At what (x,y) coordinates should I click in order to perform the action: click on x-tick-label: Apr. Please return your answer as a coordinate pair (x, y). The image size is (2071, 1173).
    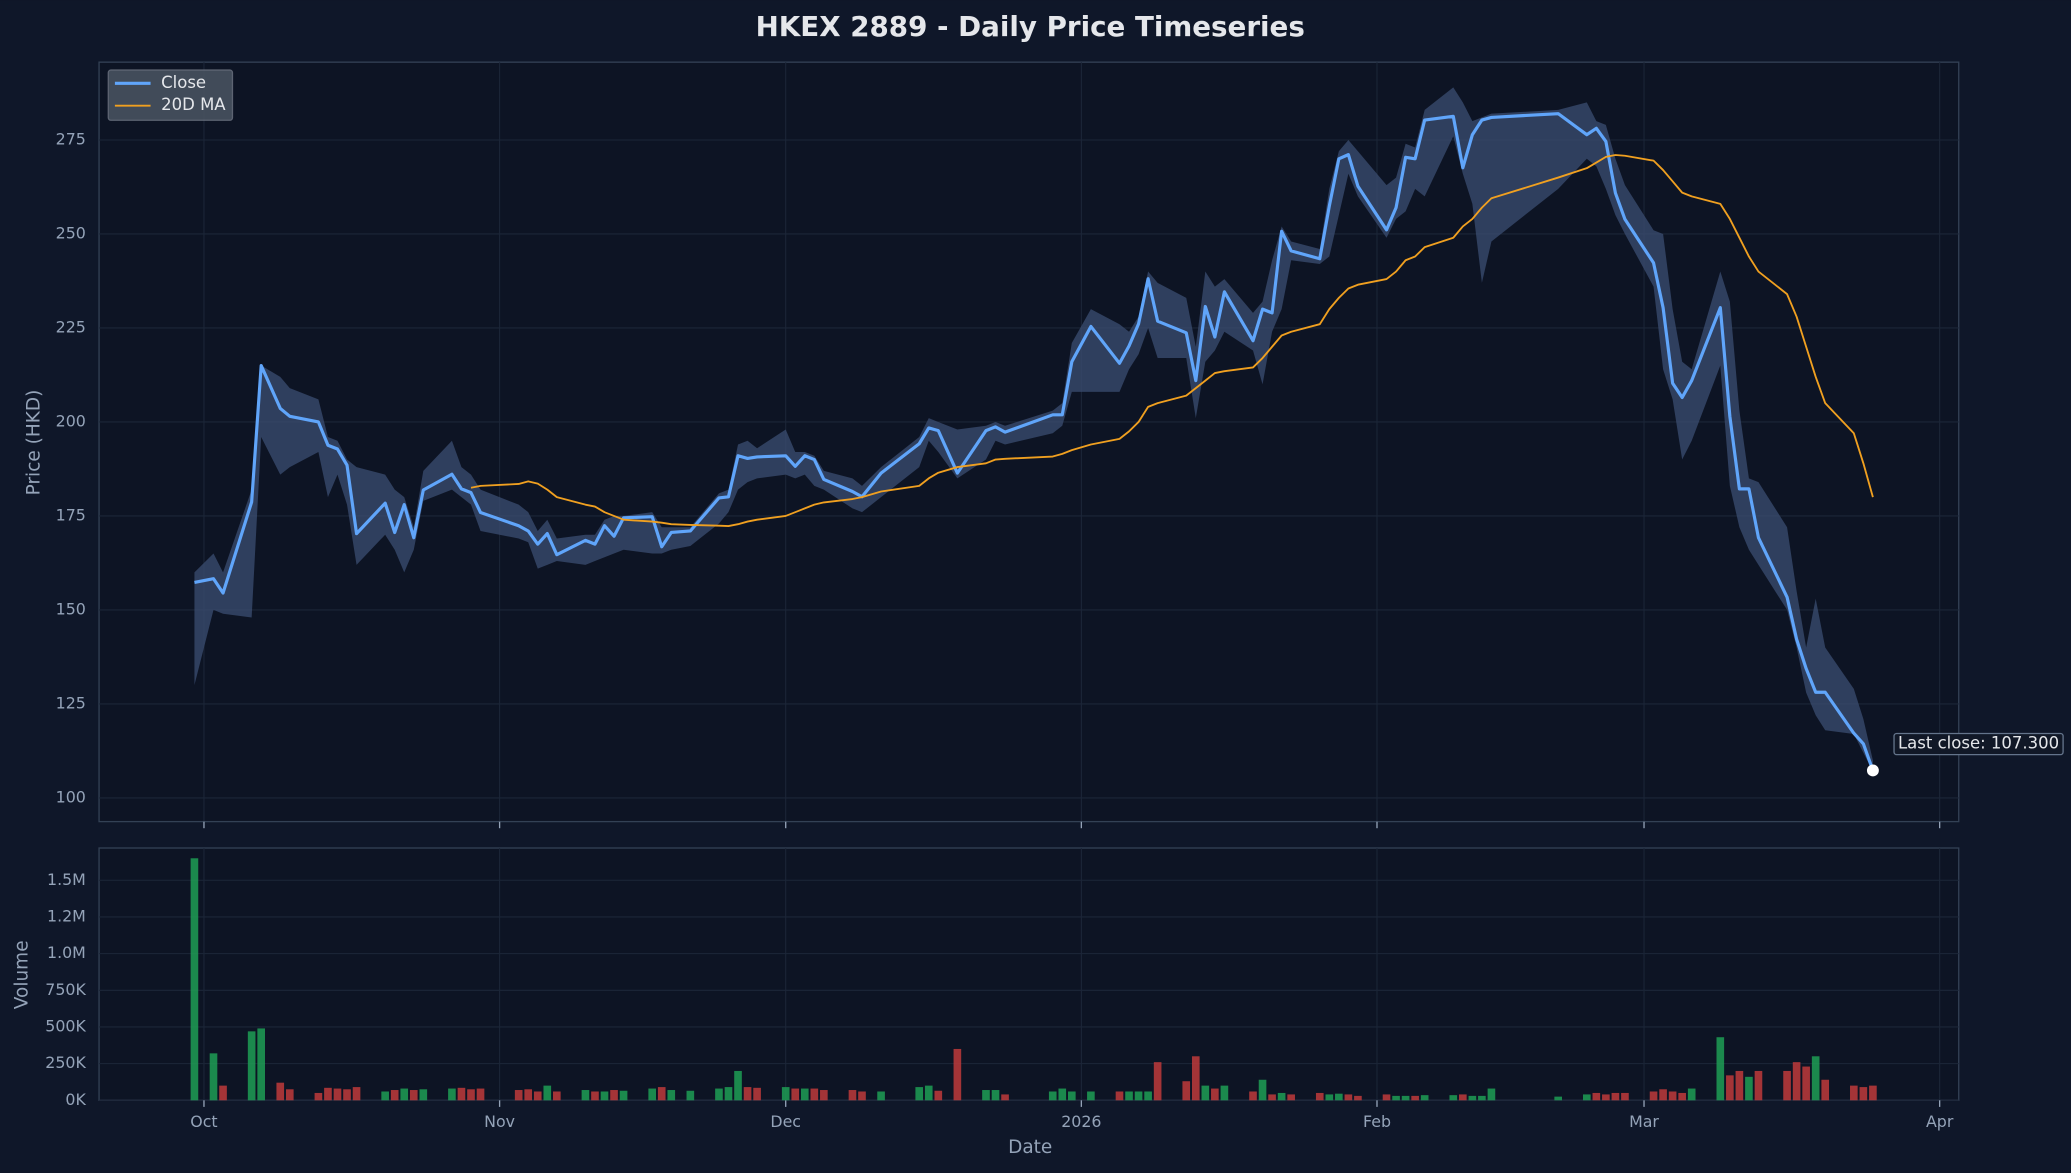
    Looking at the image, I should click on (1940, 1121).